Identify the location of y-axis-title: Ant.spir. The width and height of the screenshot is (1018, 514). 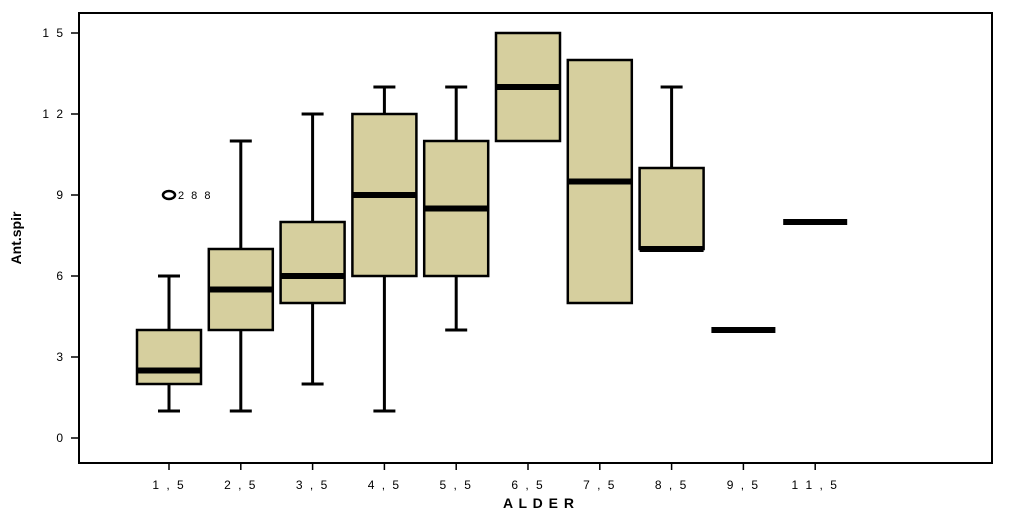
(16, 237).